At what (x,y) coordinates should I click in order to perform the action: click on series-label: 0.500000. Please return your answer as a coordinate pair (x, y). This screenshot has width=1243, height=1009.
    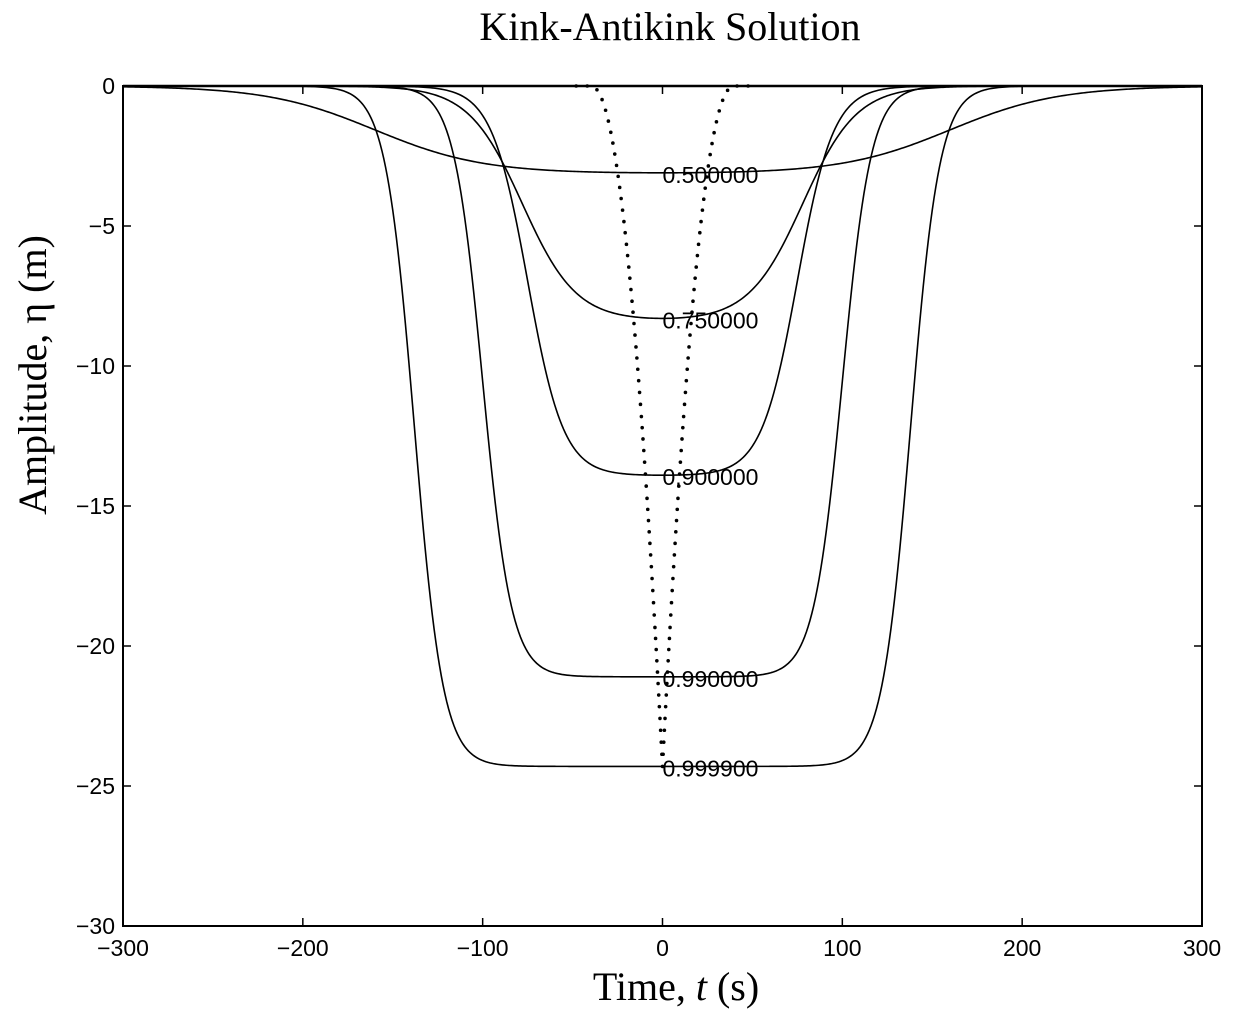
    Looking at the image, I should click on (711, 175).